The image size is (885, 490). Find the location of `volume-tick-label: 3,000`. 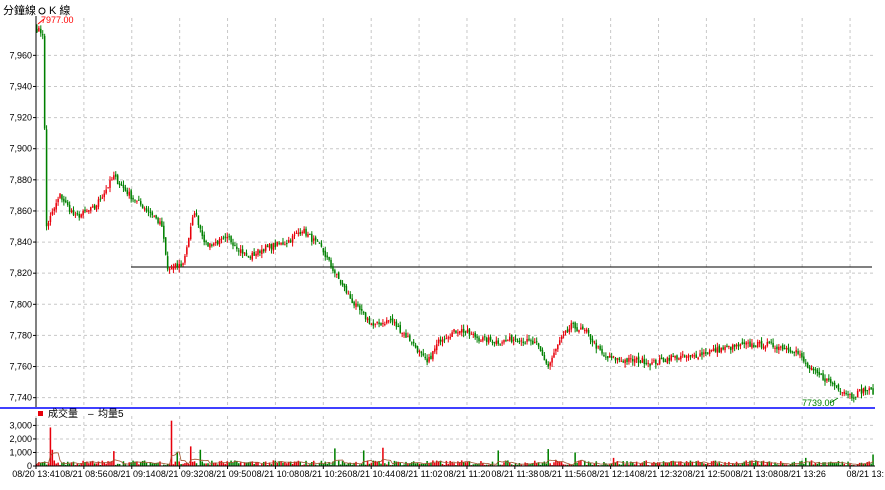

volume-tick-label: 3,000 is located at coordinates (20, 425).